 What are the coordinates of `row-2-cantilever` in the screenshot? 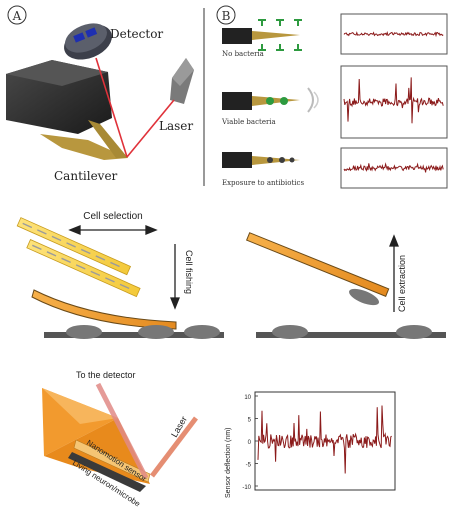 It's located at (276, 101).